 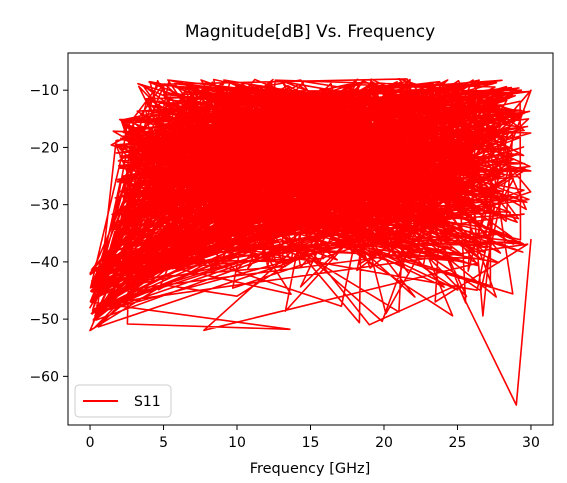 I want to click on y-tick-label: −20, so click(x=44, y=148).